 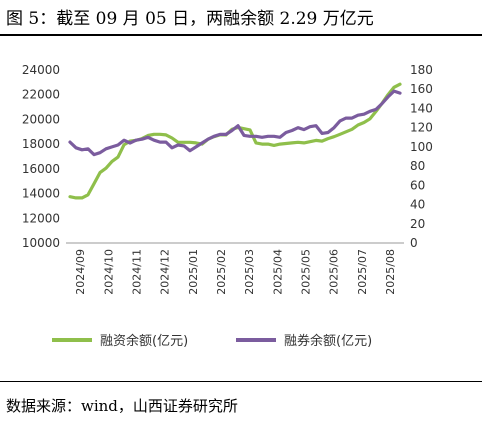 What do you see at coordinates (212, 341) in the screenshot?
I see `legend: 融资余额(亿元) 融券余额(亿元)` at bounding box center [212, 341].